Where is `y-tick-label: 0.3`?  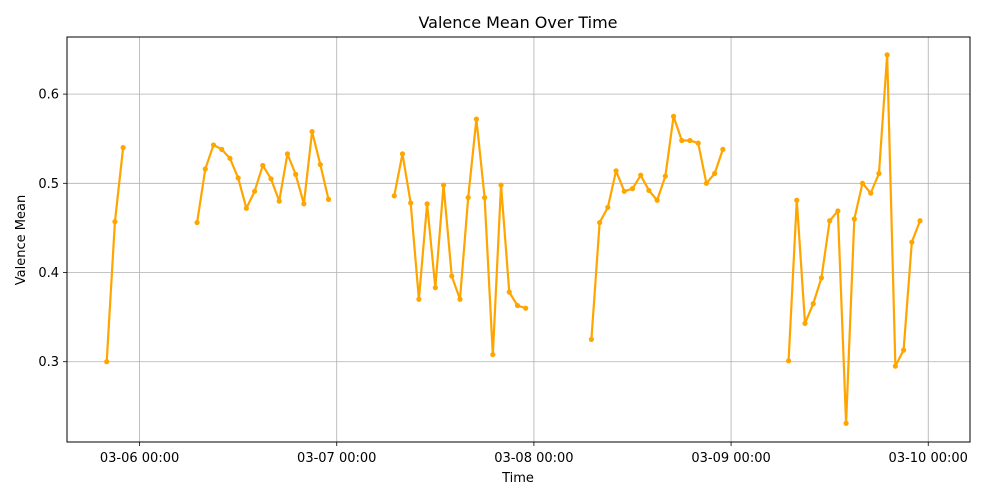 y-tick-label: 0.3 is located at coordinates (48, 362).